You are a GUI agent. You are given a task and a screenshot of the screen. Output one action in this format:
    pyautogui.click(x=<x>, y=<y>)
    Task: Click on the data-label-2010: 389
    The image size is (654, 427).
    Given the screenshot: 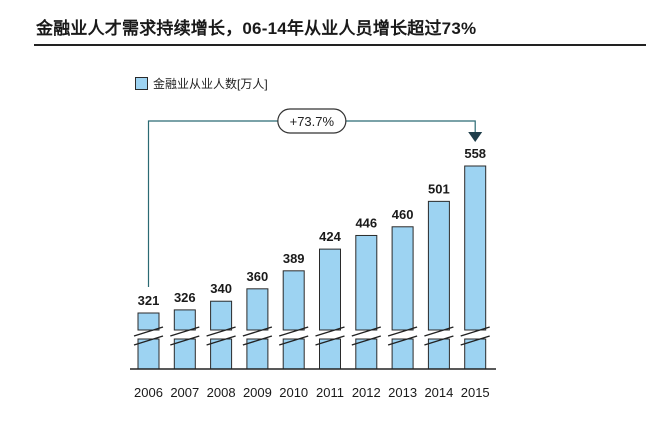 What is the action you would take?
    pyautogui.click(x=294, y=258)
    